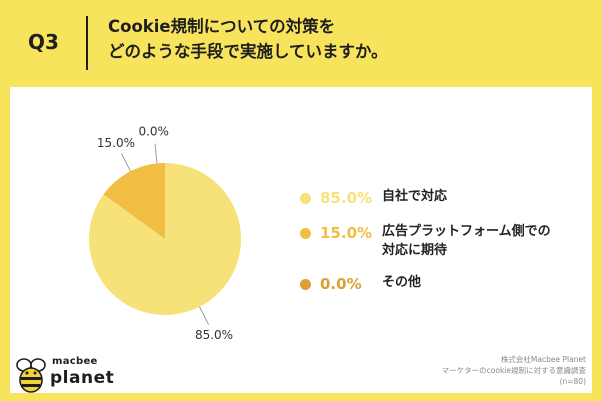  What do you see at coordinates (222, 26) in the screenshot?
I see `question-title-line-1: Cookie規制についての対策を` at bounding box center [222, 26].